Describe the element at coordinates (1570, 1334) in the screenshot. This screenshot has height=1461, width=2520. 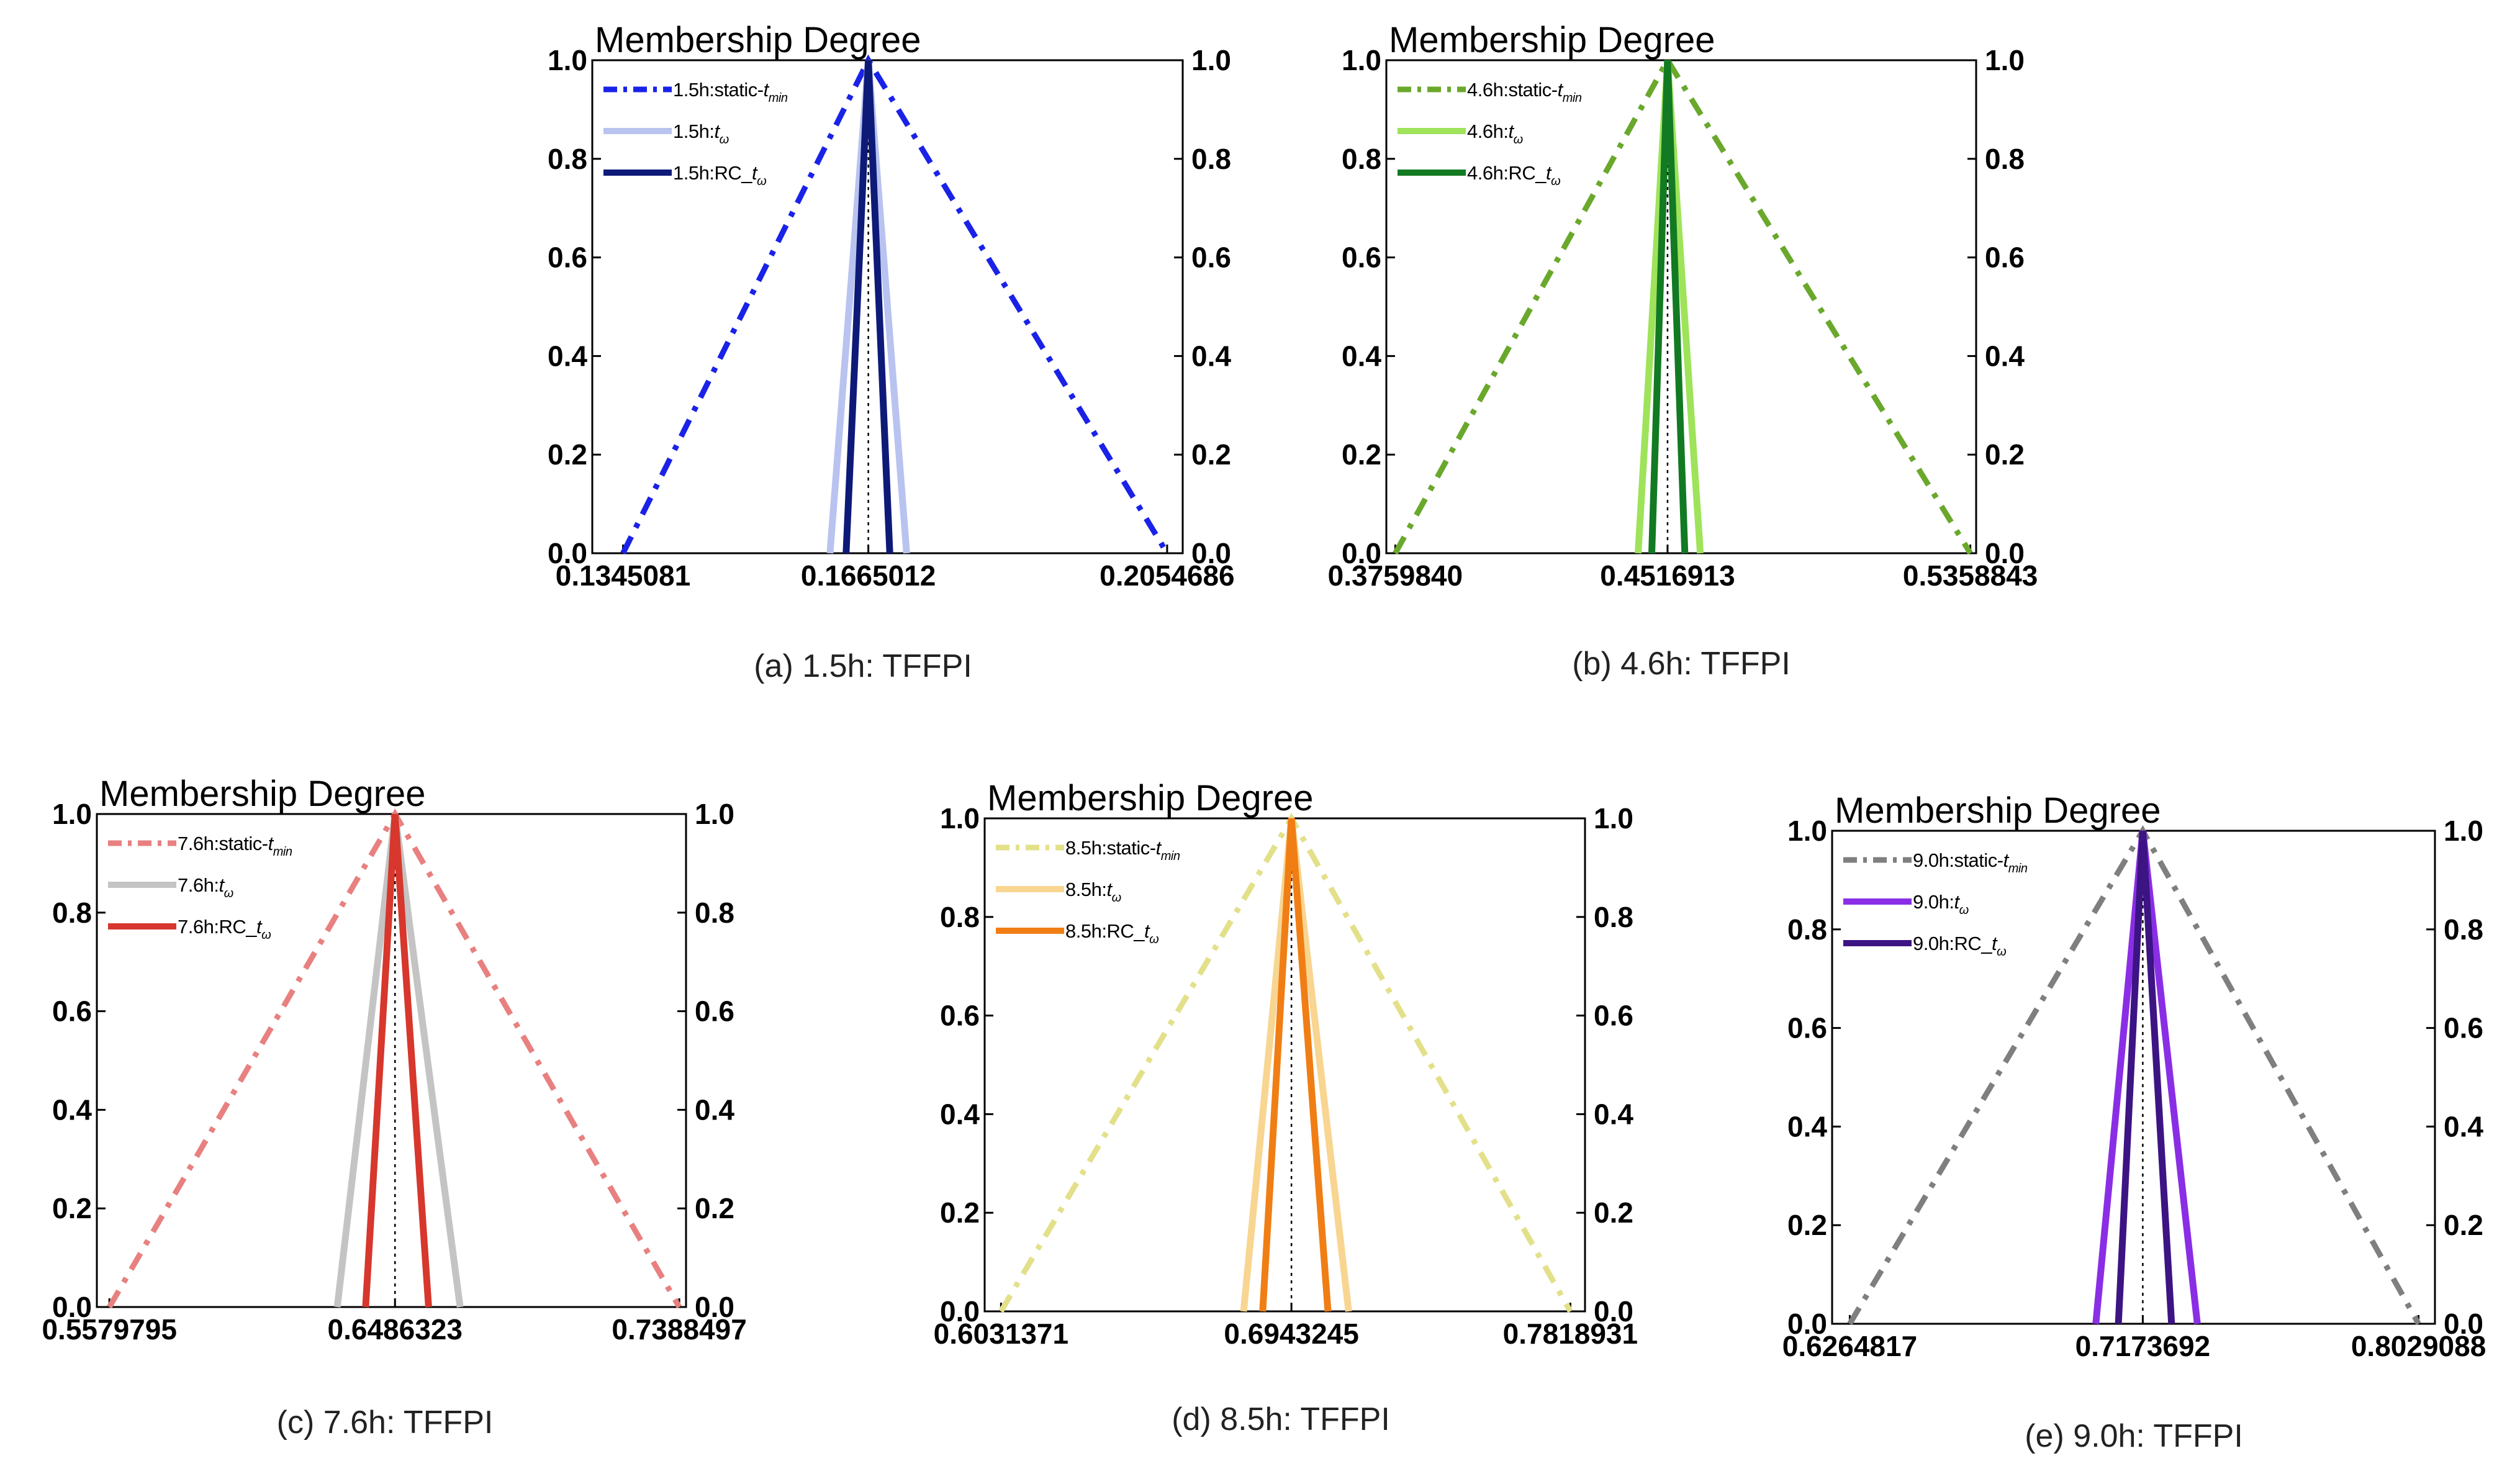
I see `x-tick-label: 0.7818931` at that location.